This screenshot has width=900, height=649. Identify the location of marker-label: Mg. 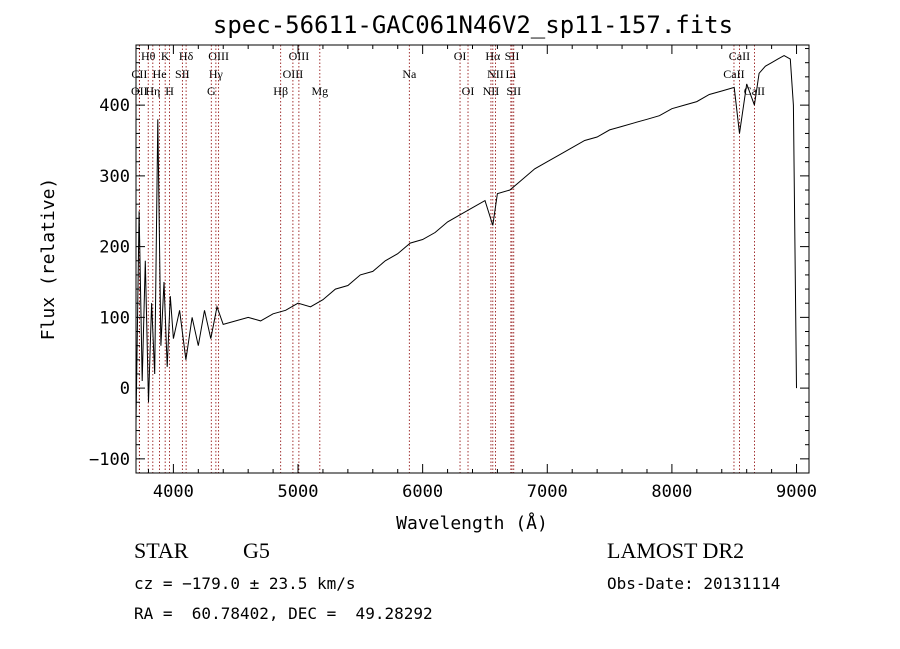
(319, 91).